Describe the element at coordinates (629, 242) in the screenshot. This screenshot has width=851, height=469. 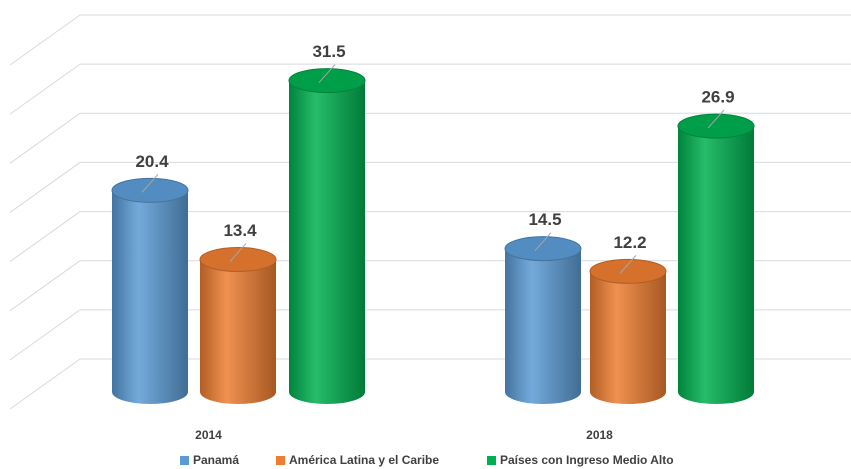
I see `value-label: 12.2` at that location.